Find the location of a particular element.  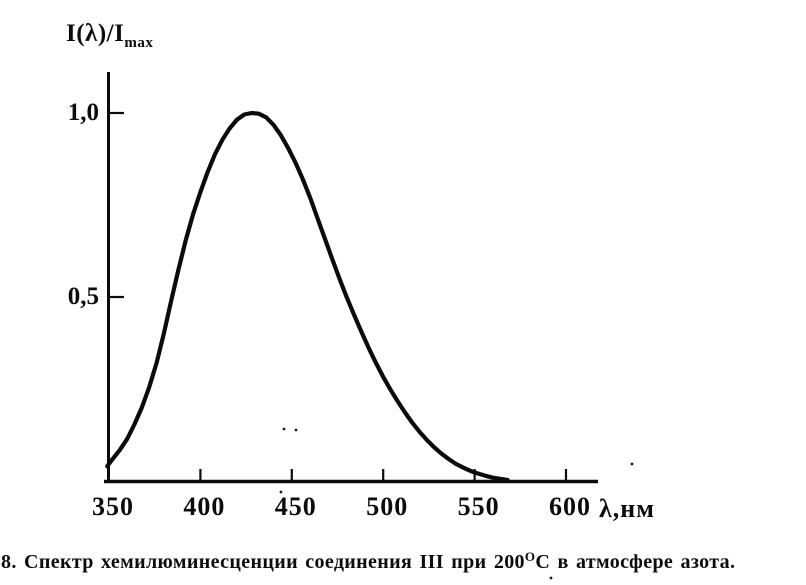

x-tick-label-550: 550 is located at coordinates (478, 506).